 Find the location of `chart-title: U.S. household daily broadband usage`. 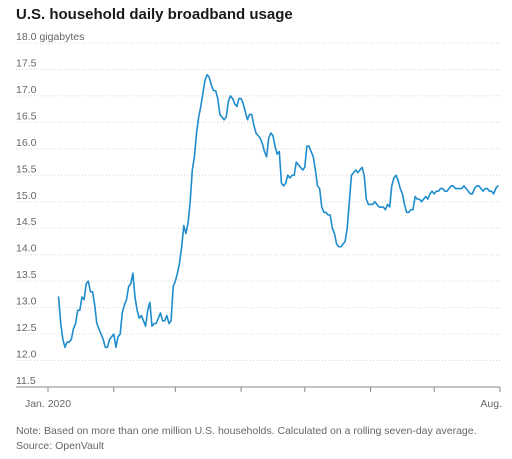

chart-title: U.S. household daily broadband usage is located at coordinates (154, 14).